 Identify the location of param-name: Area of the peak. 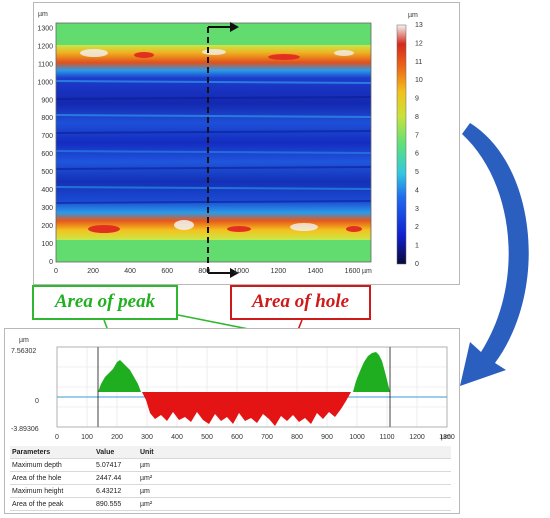
(52, 504).